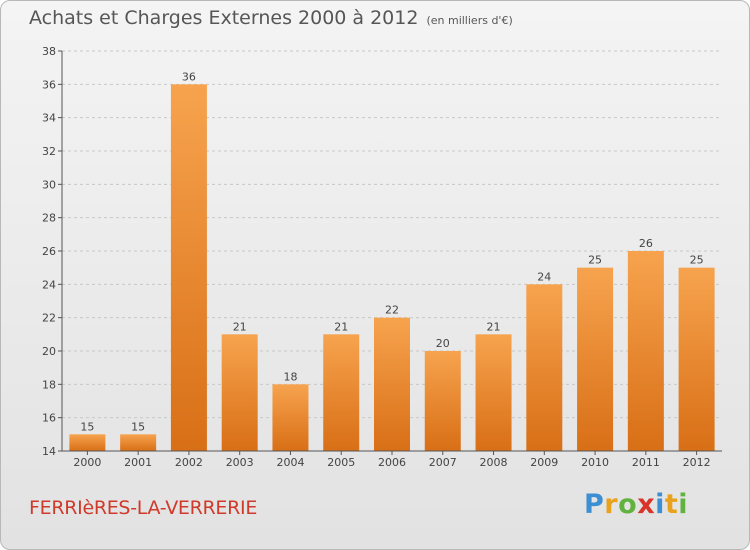 This screenshot has height=550, width=750. What do you see at coordinates (87, 462) in the screenshot?
I see `x-tick-label: 2000` at bounding box center [87, 462].